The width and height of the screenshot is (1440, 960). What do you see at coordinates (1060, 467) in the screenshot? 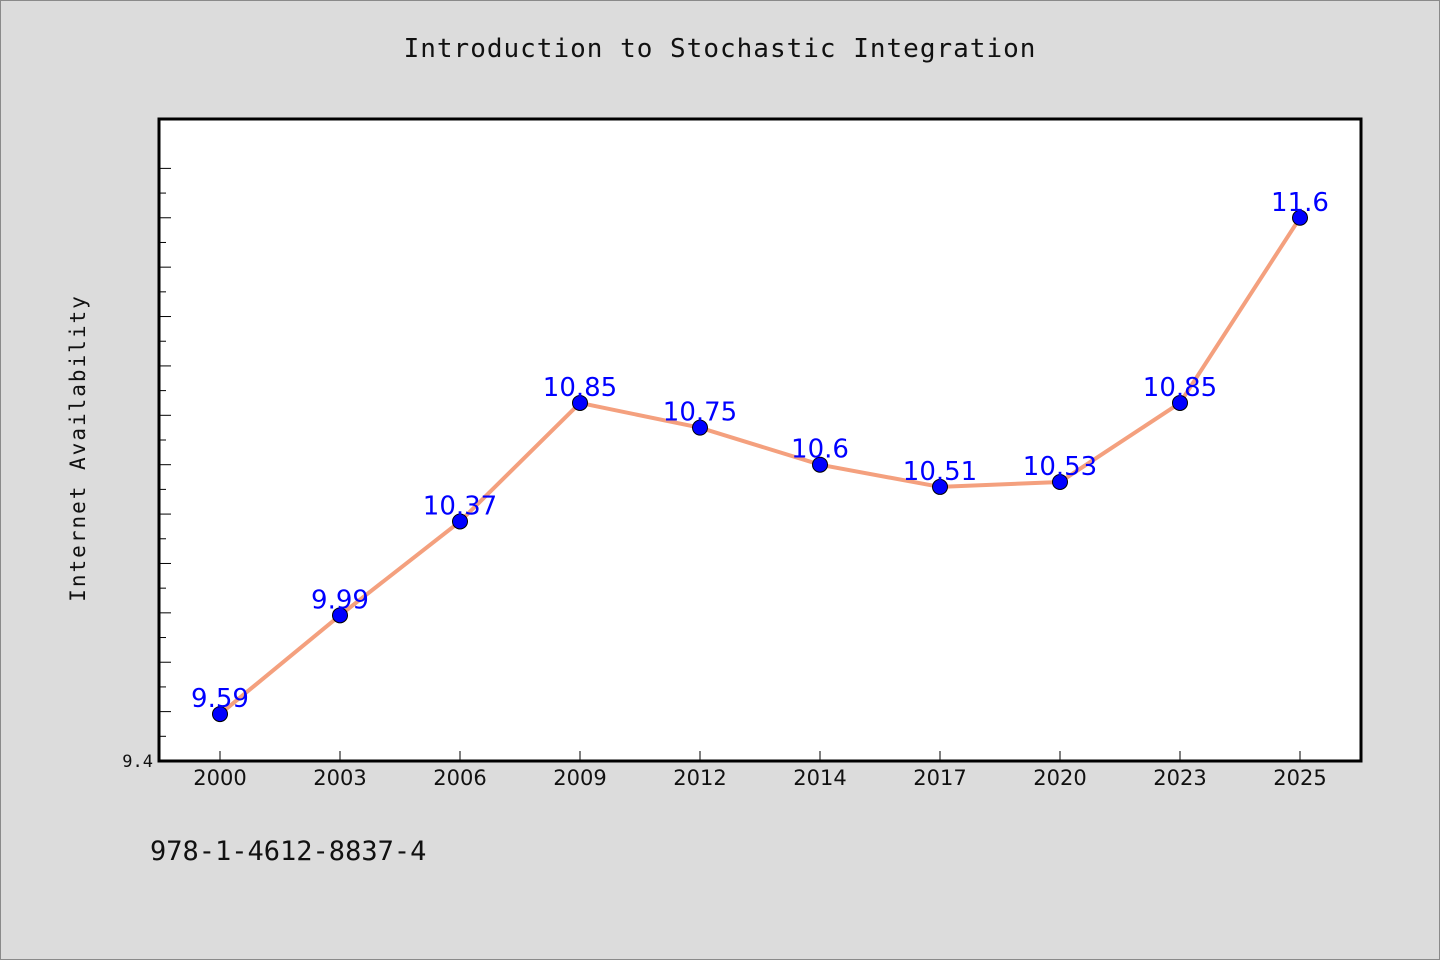
I see `data-label: 10.53` at bounding box center [1060, 467].